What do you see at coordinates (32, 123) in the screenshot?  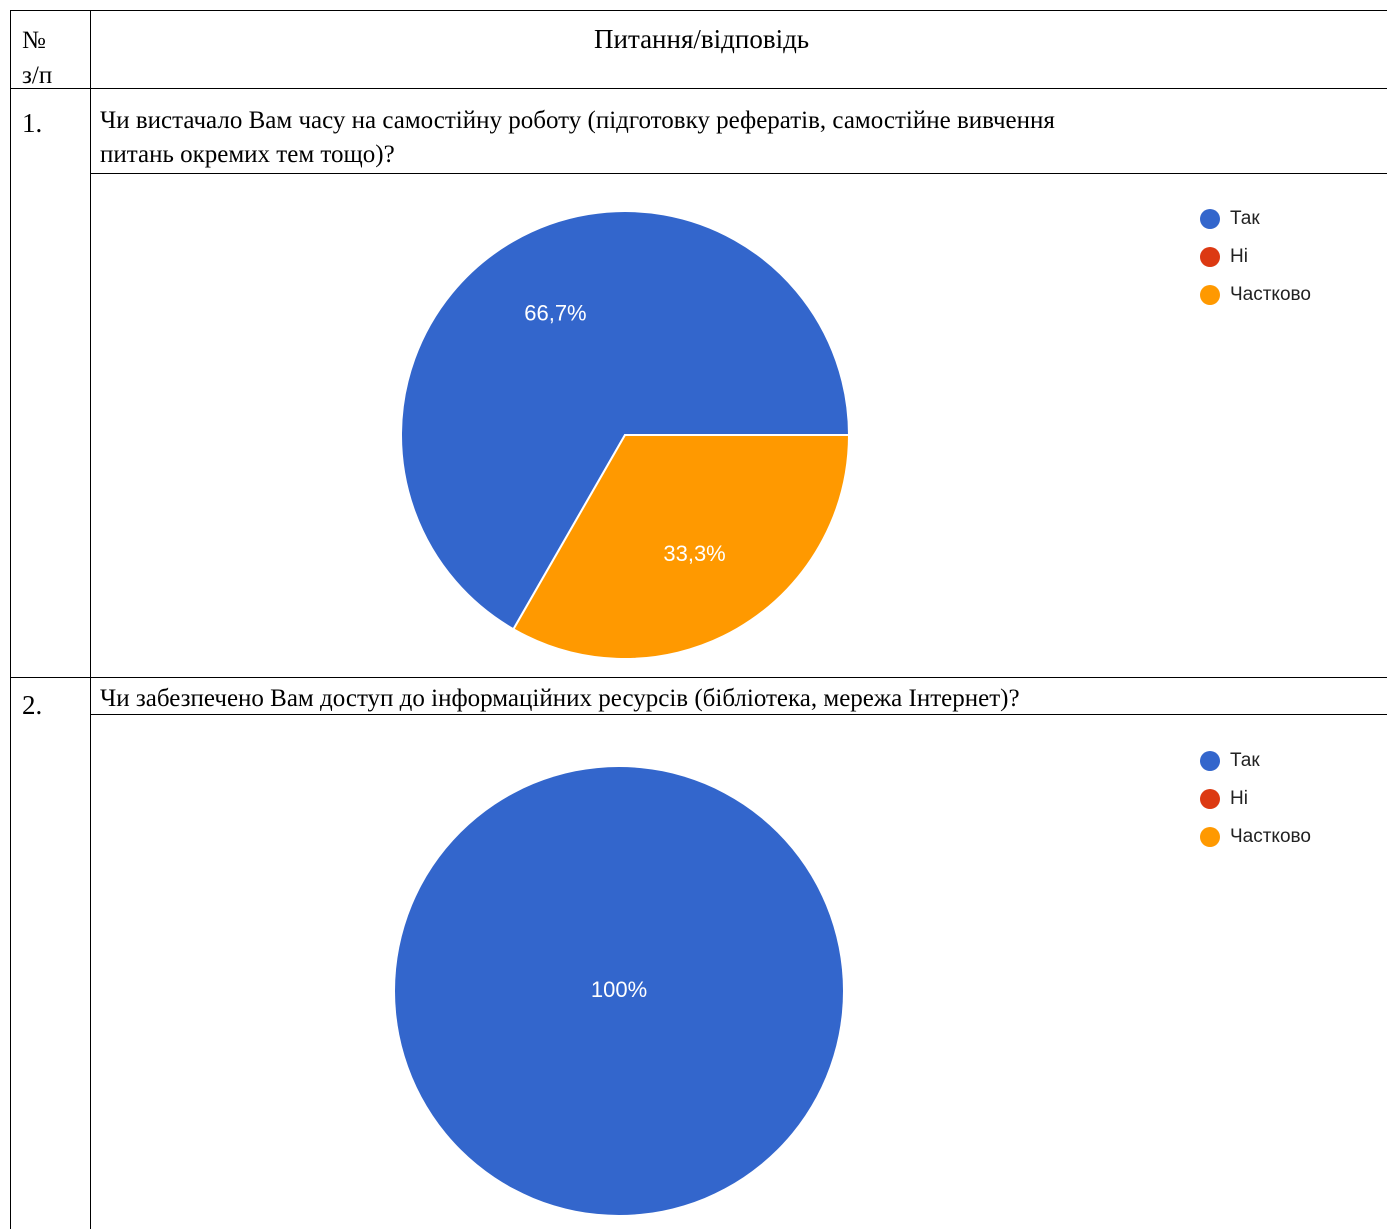 I see `row1-number: 1.` at bounding box center [32, 123].